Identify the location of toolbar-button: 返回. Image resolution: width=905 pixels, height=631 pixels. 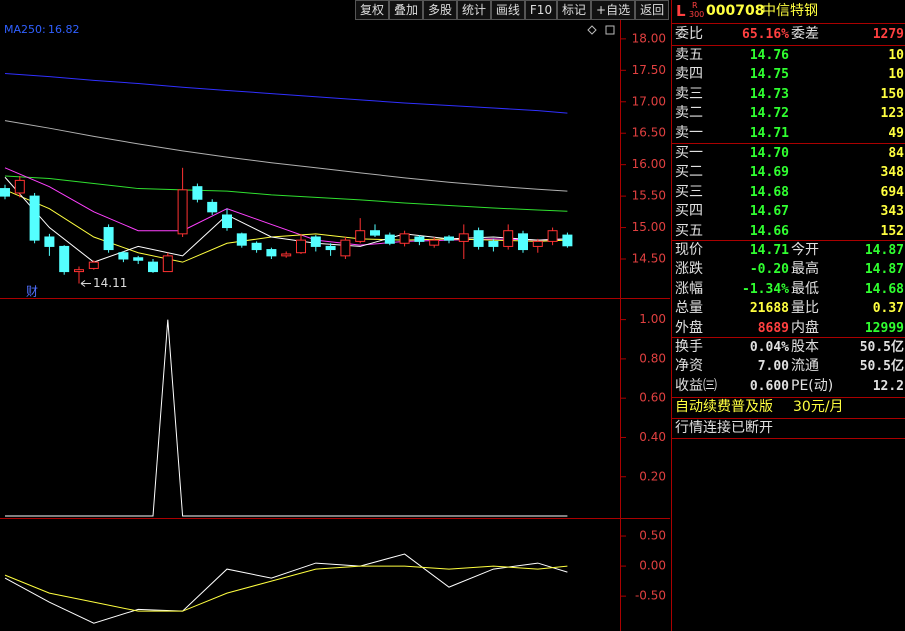
(652, 10).